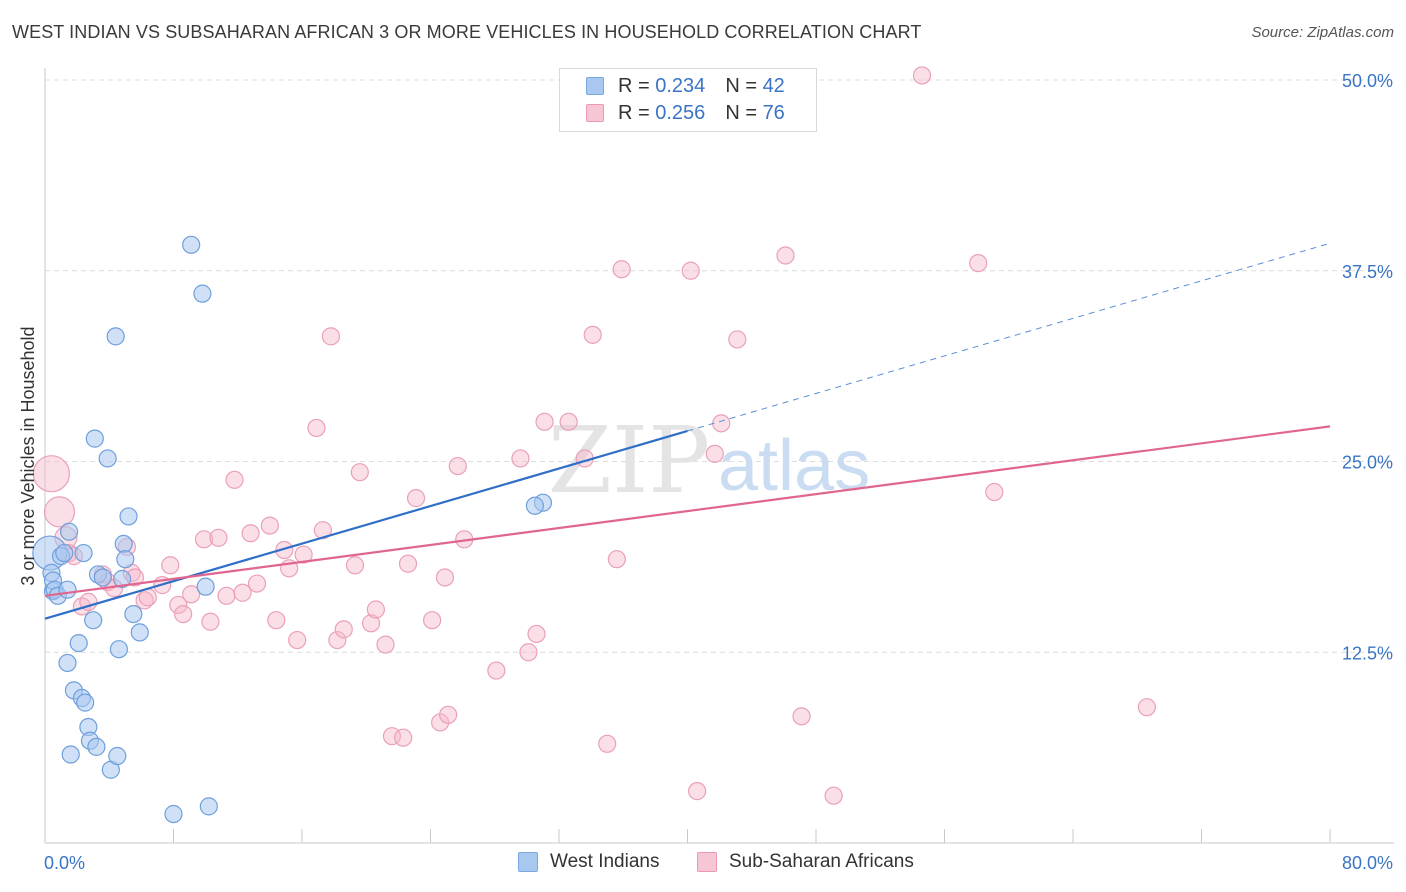 The width and height of the screenshot is (1406, 892). I want to click on westindian-trend-line, so click(366, 524).